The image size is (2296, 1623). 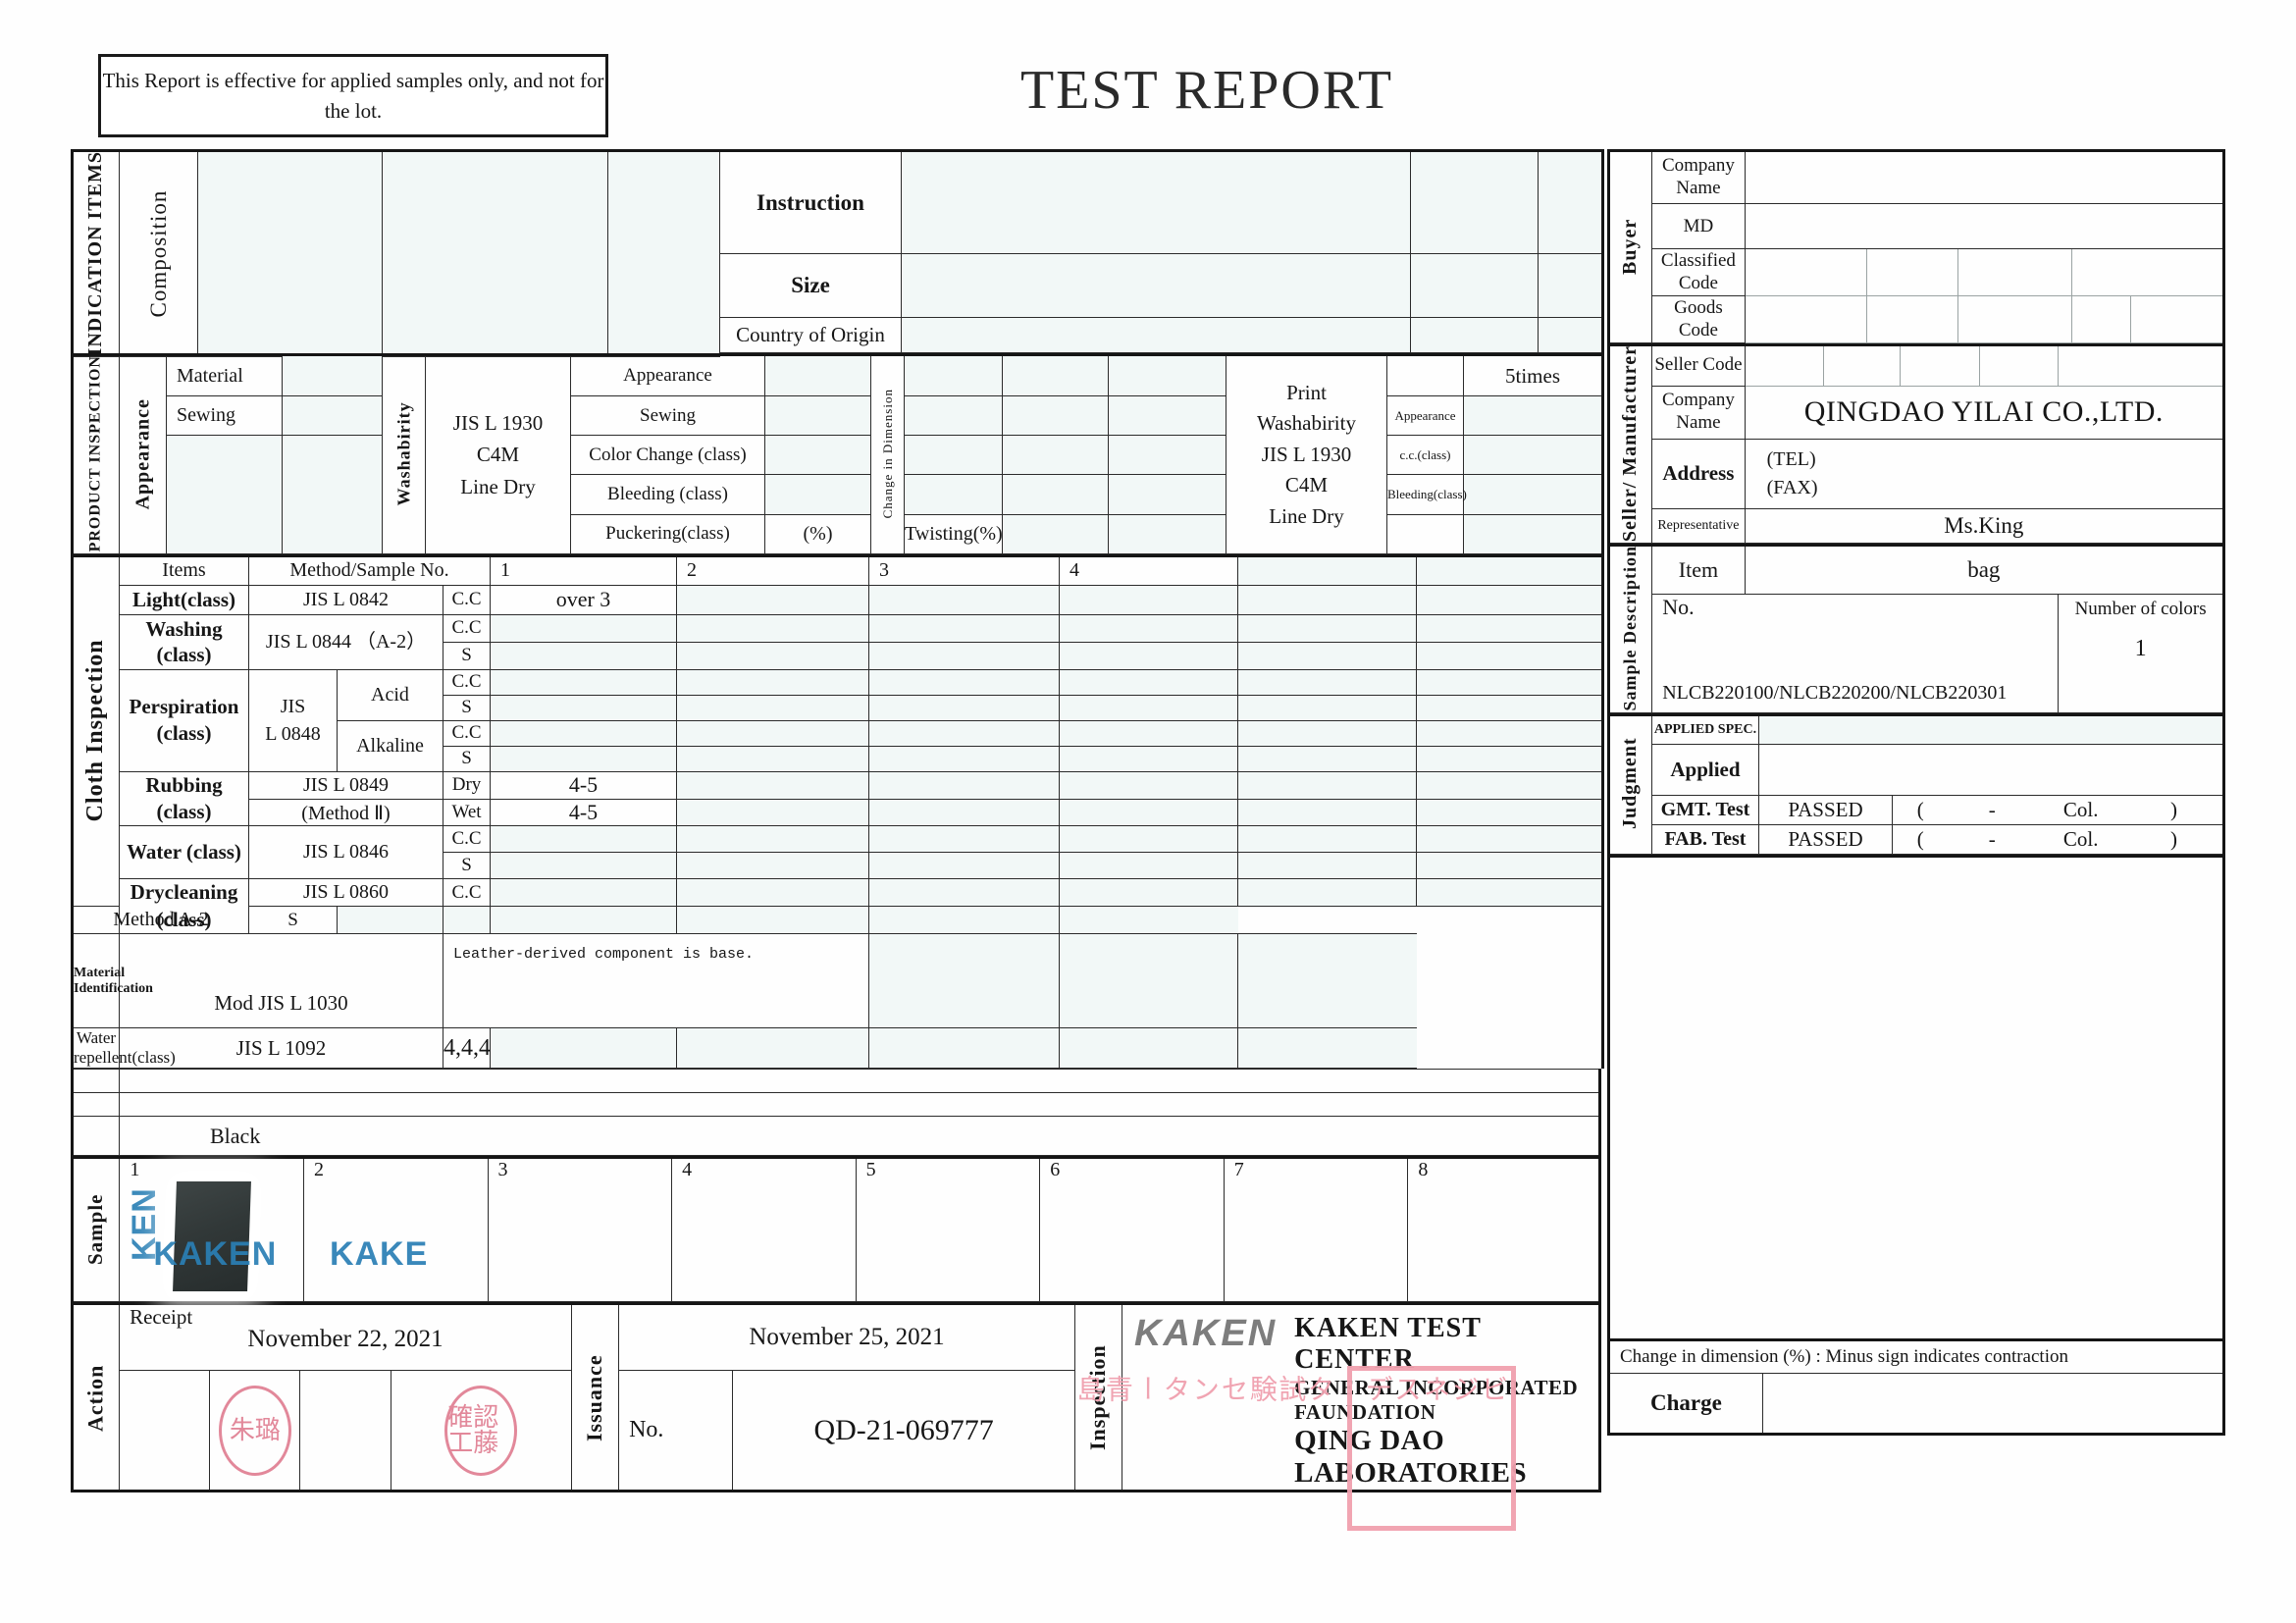 What do you see at coordinates (583, 812) in the screenshot?
I see `row-value-rubbing-wet: 4-5` at bounding box center [583, 812].